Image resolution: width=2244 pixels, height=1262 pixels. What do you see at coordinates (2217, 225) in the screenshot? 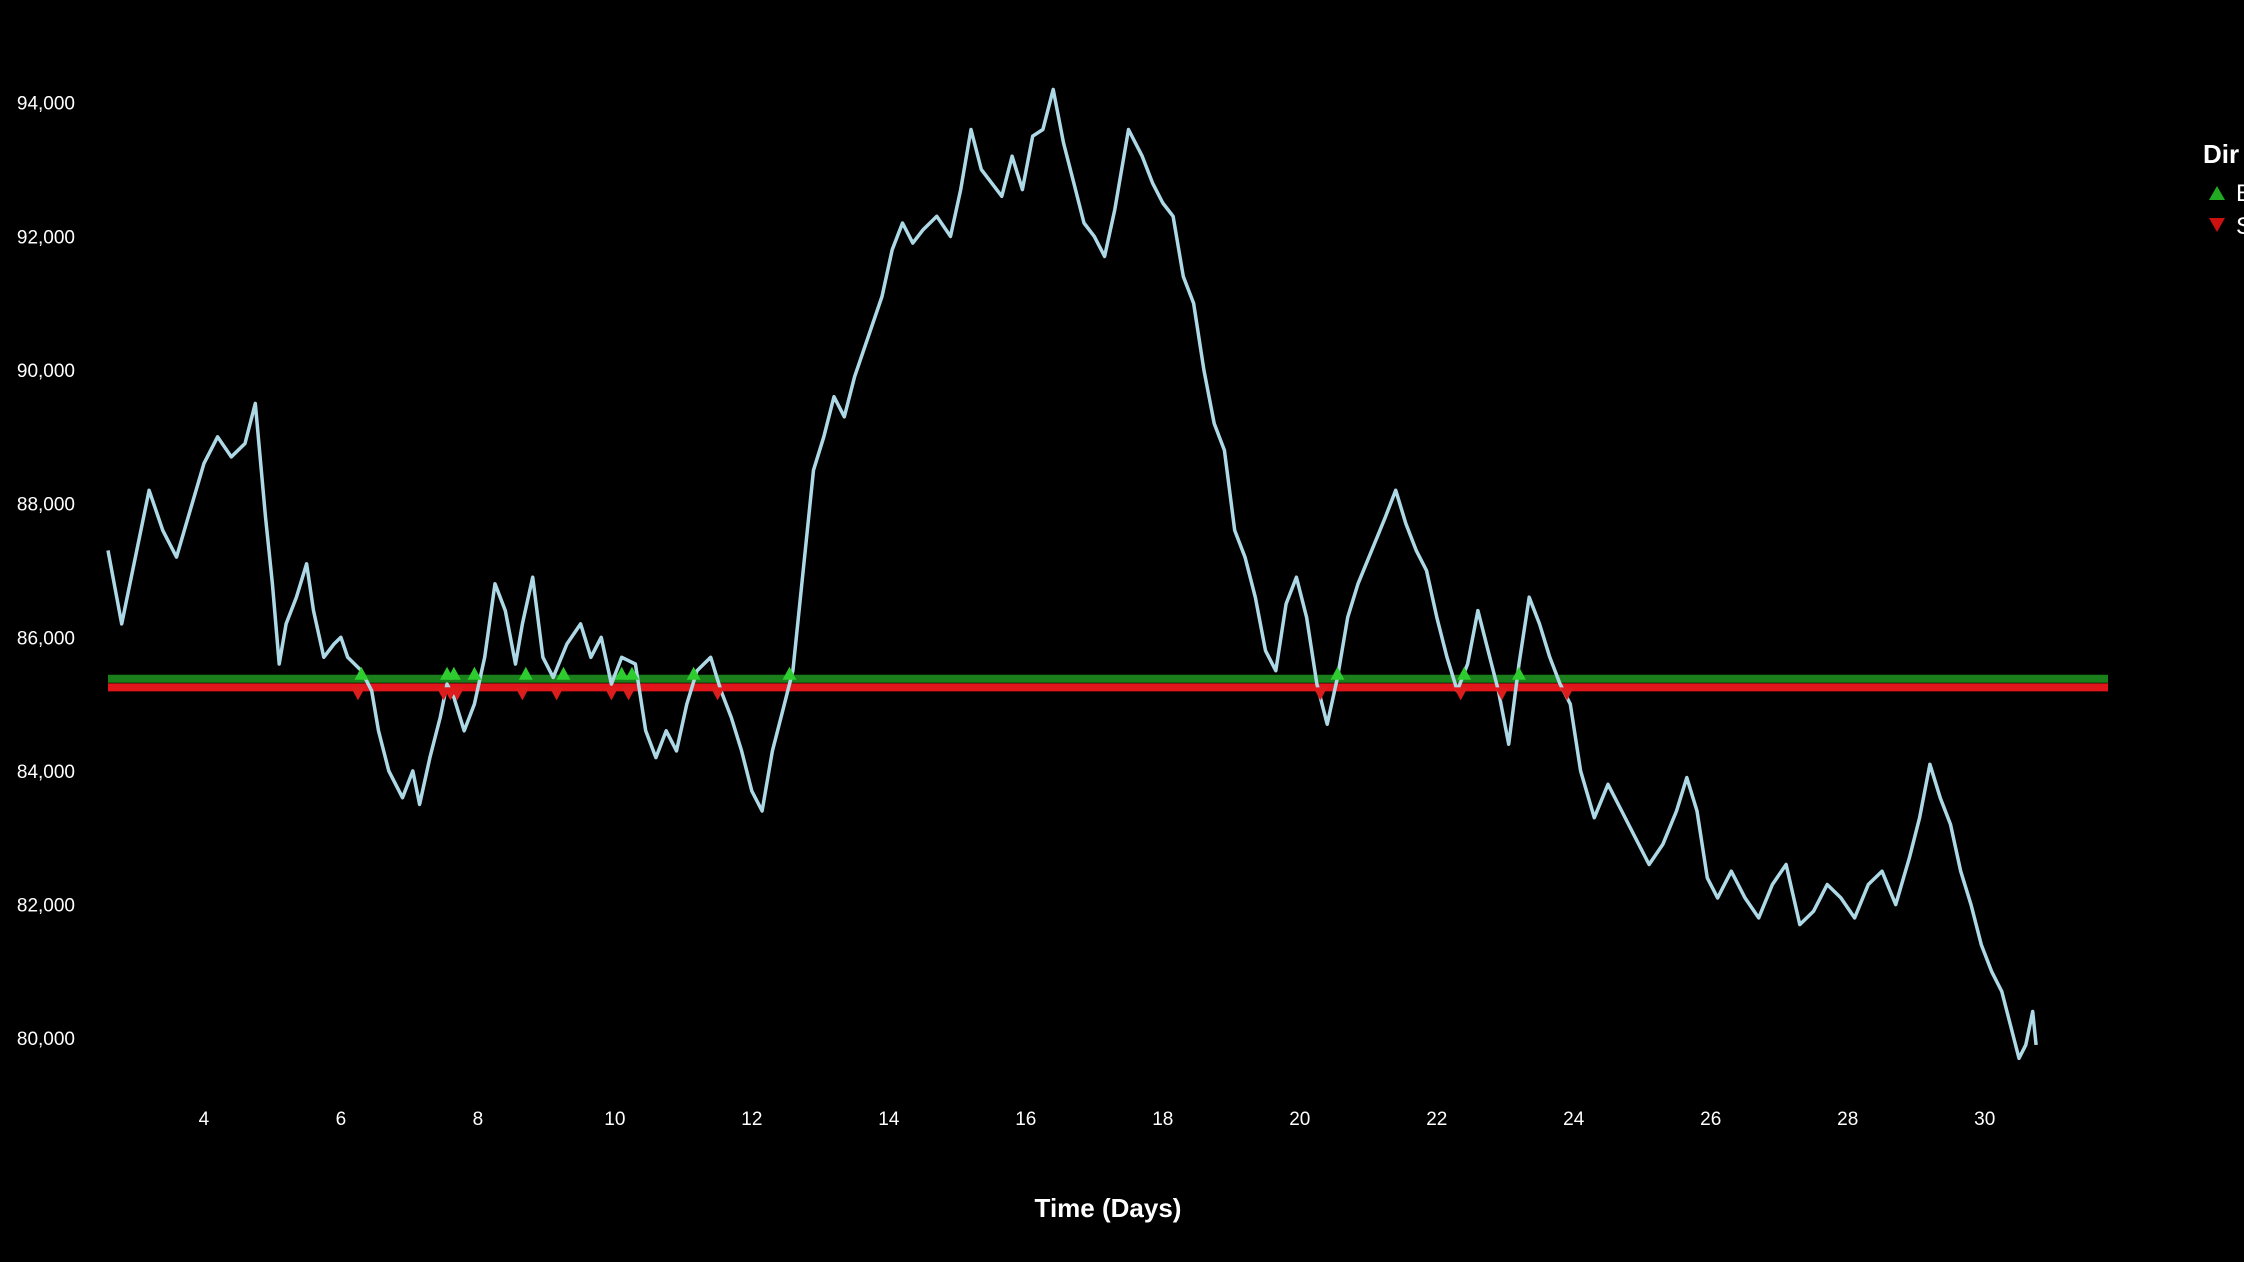
I see `legend-sell-triangle-icon` at bounding box center [2217, 225].